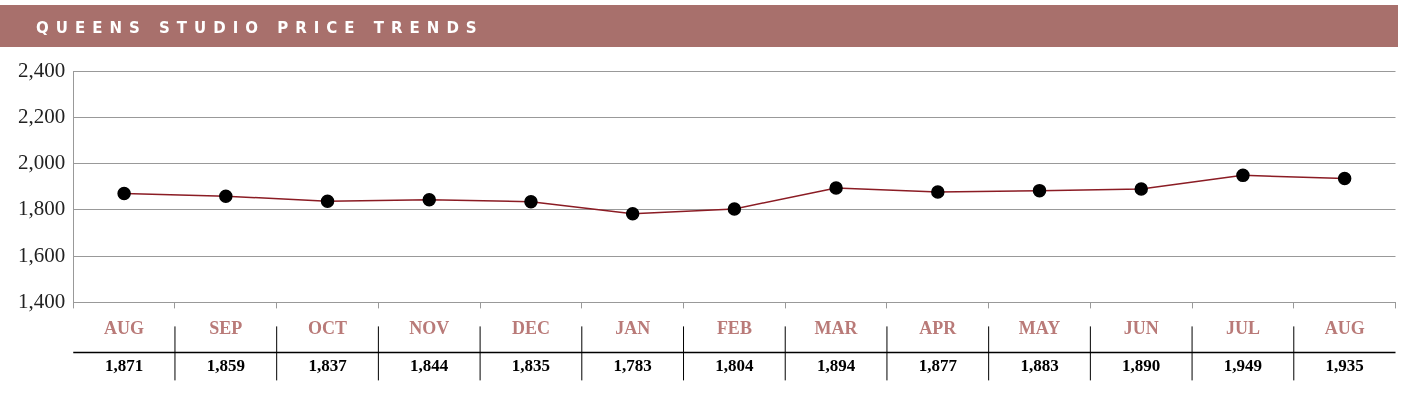  What do you see at coordinates (530, 327) in the screenshot?
I see `x-tick-label: DEC` at bounding box center [530, 327].